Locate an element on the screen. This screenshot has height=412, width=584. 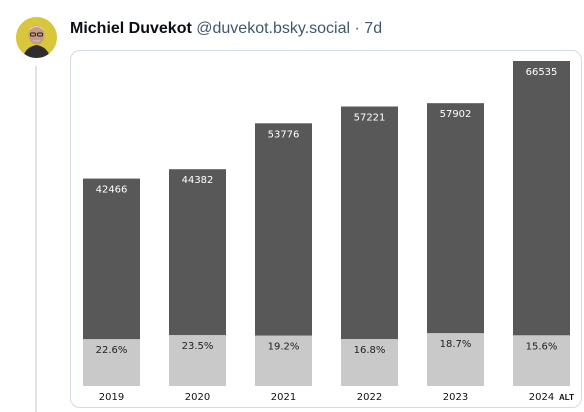
bar-total-label: 53776 is located at coordinates (284, 134).